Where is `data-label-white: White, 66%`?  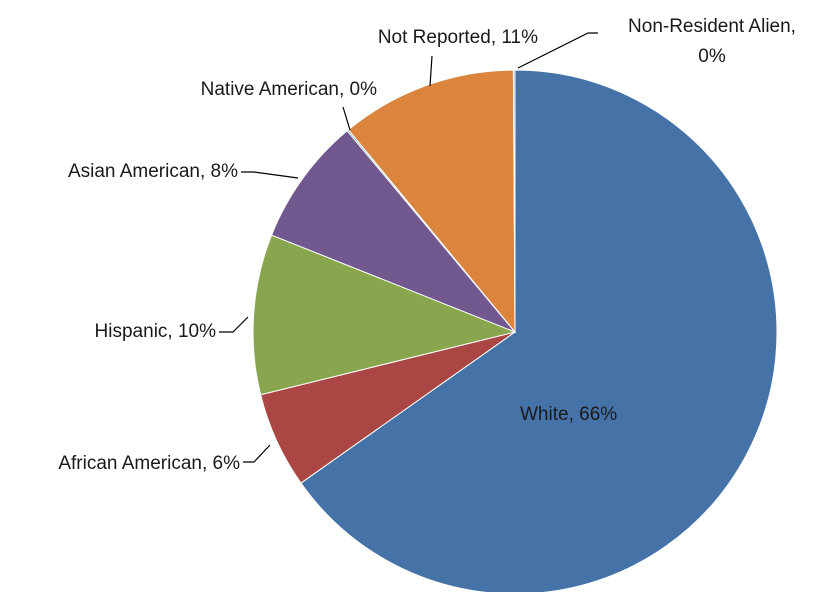 data-label-white: White, 66% is located at coordinates (568, 414).